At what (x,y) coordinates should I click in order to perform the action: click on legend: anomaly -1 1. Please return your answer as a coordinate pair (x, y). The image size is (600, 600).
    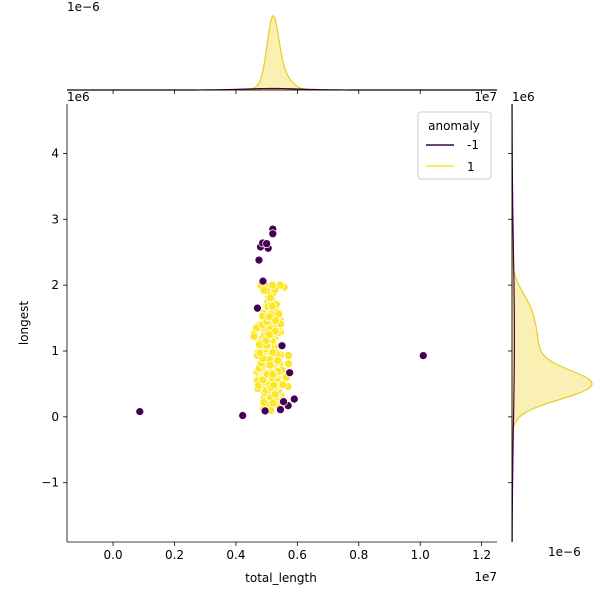
    Looking at the image, I should click on (454, 145).